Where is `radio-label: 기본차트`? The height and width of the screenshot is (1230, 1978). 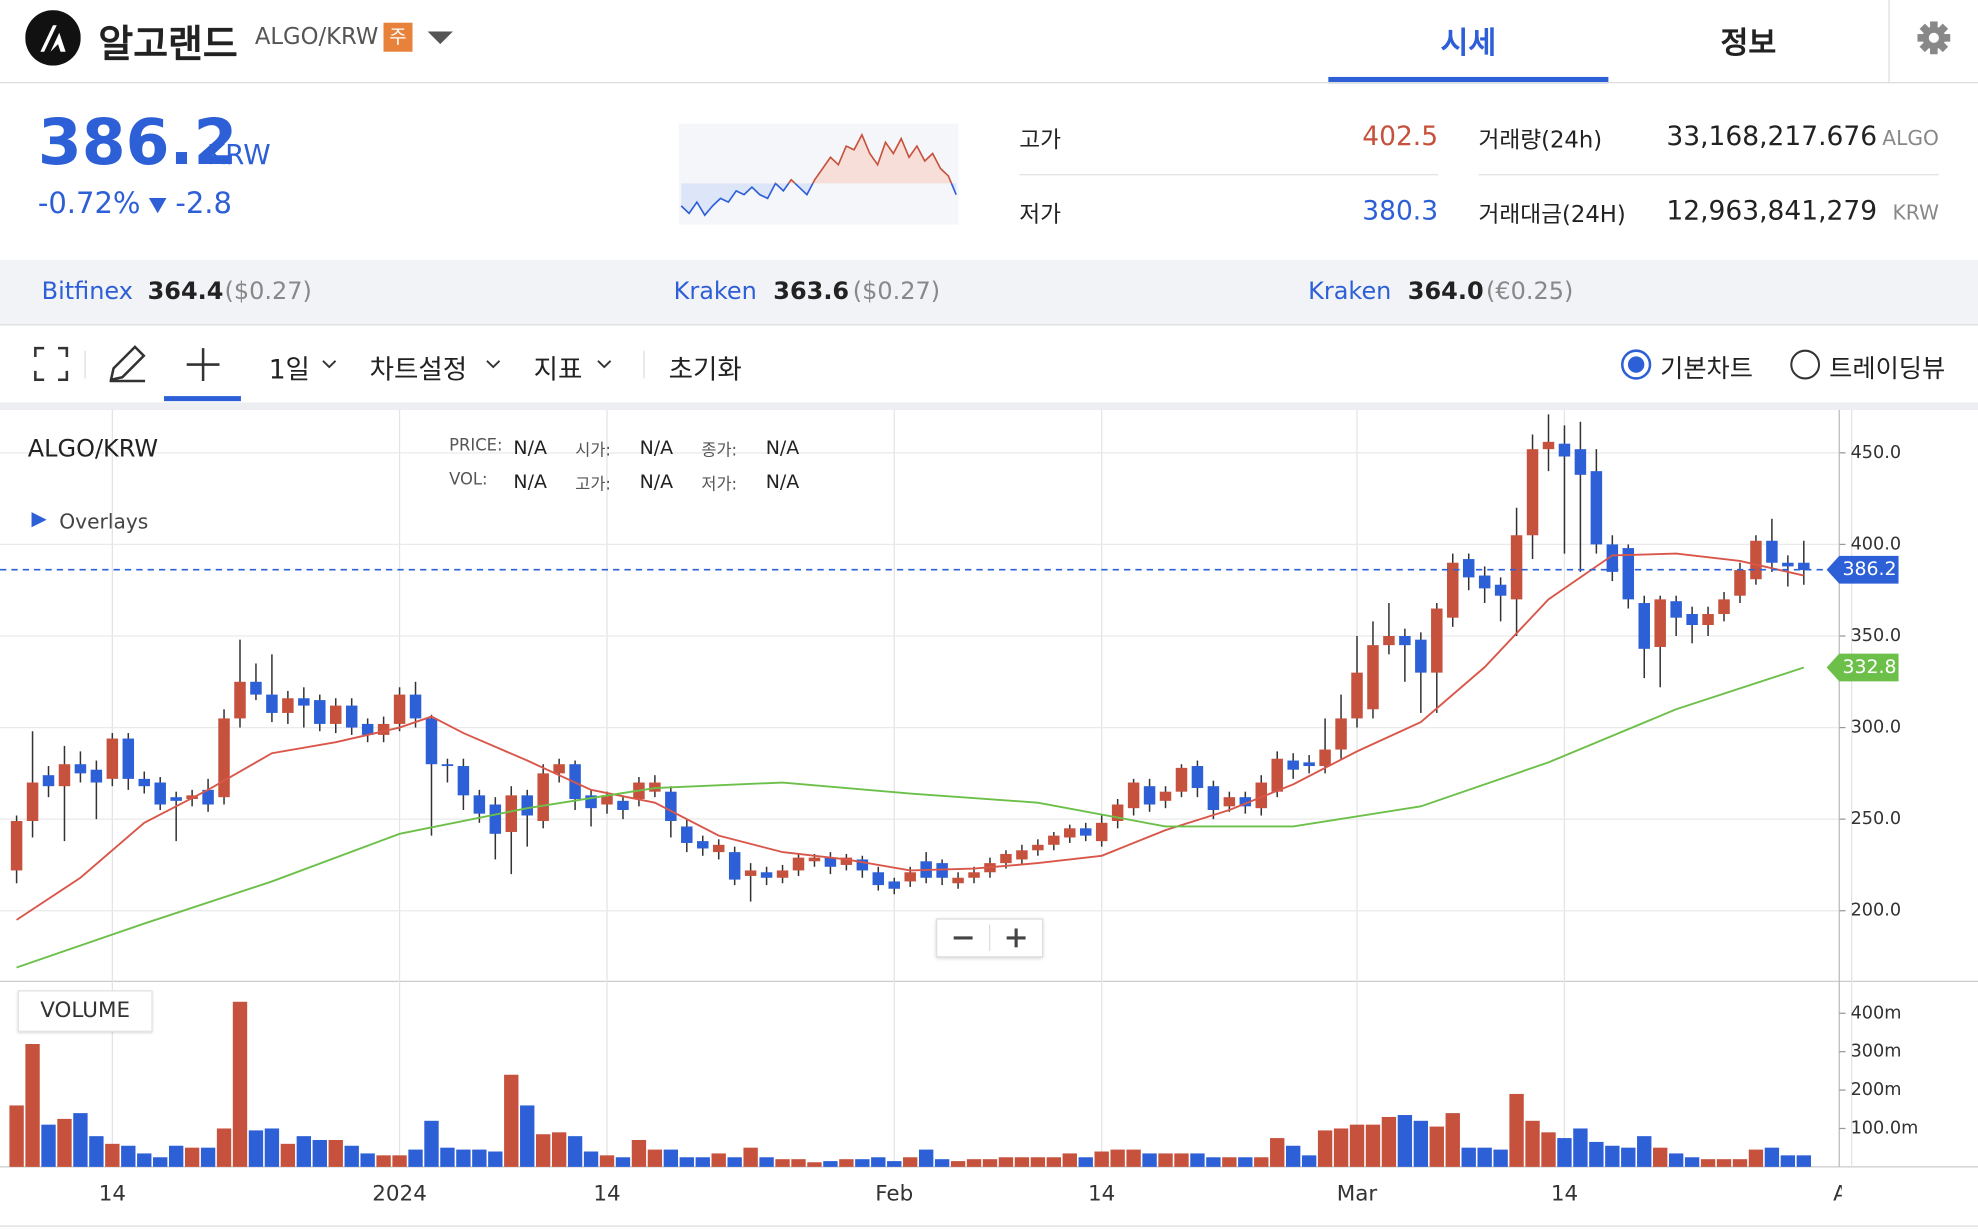 radio-label: 기본차트 is located at coordinates (1706, 368).